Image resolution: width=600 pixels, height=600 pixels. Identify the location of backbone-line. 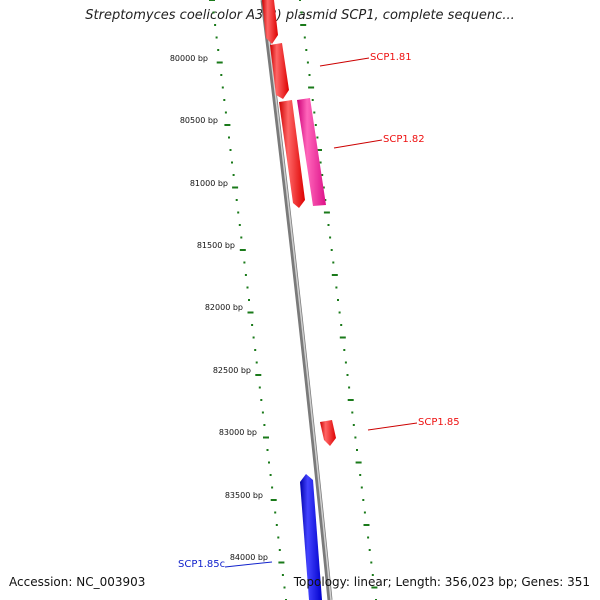
(296, 300).